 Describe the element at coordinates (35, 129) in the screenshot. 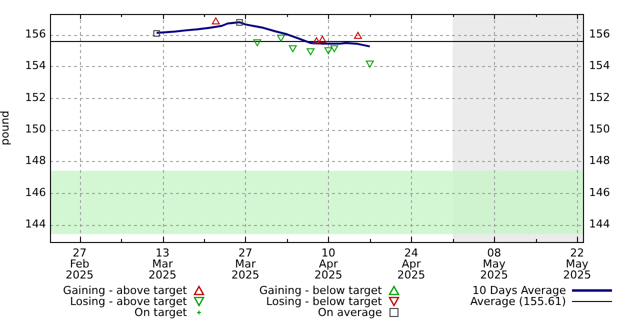

I see `y-tick-label: 150` at that location.